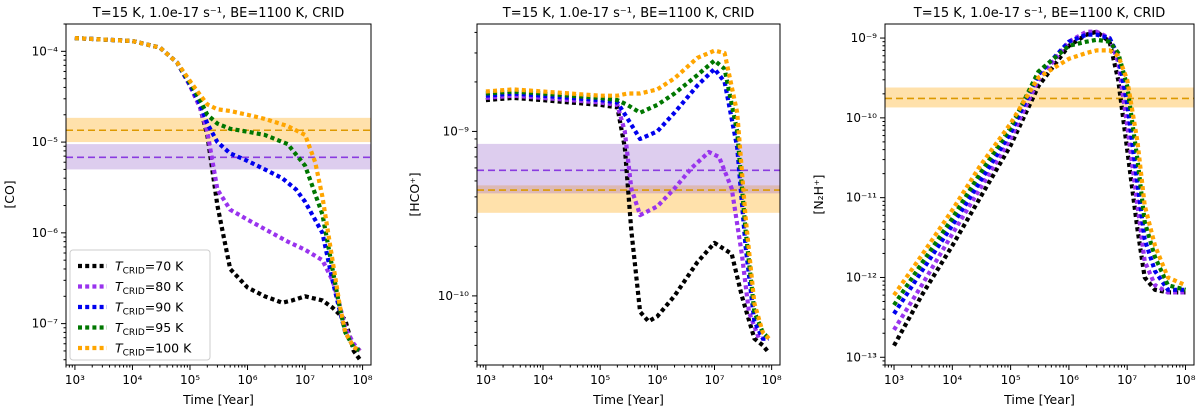 The width and height of the screenshot is (1200, 413). Describe the element at coordinates (149, 309) in the screenshot. I see `legend-entry: TCRID=90 K` at that location.